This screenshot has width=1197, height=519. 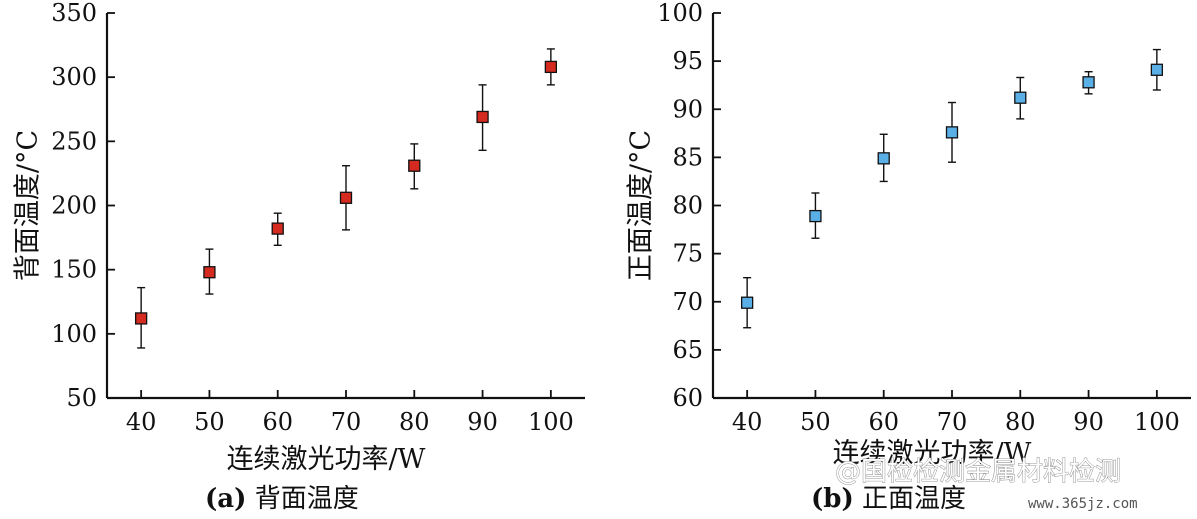 I want to click on panel-caption: (a) 背面温度, so click(x=282, y=499).